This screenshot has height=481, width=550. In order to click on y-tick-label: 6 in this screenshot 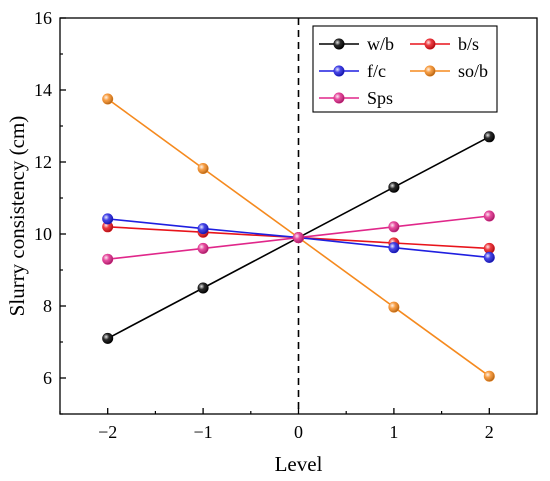, I will do `click(47, 378)`.